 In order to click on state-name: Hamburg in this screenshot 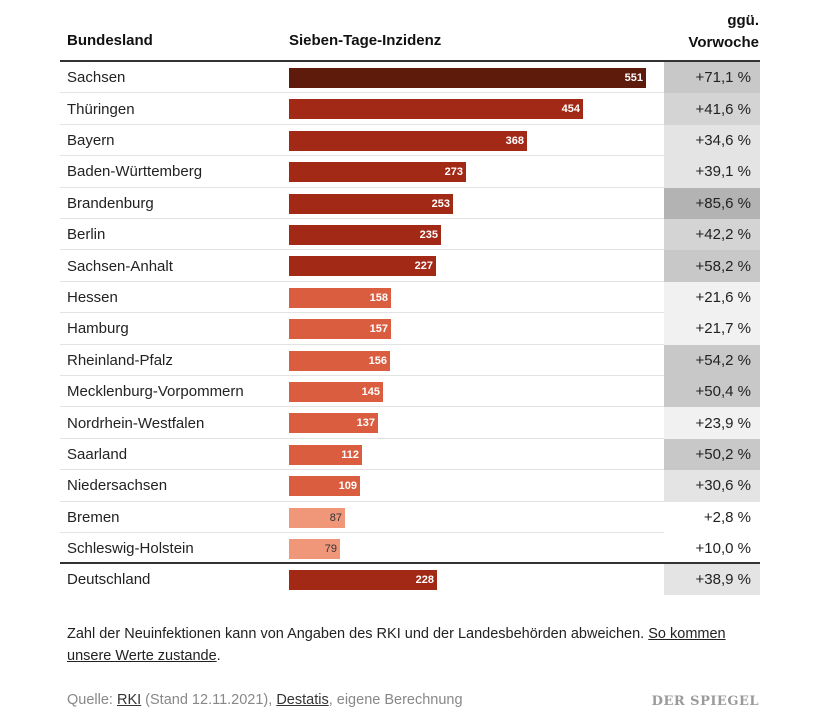, I will do `click(98, 329)`.